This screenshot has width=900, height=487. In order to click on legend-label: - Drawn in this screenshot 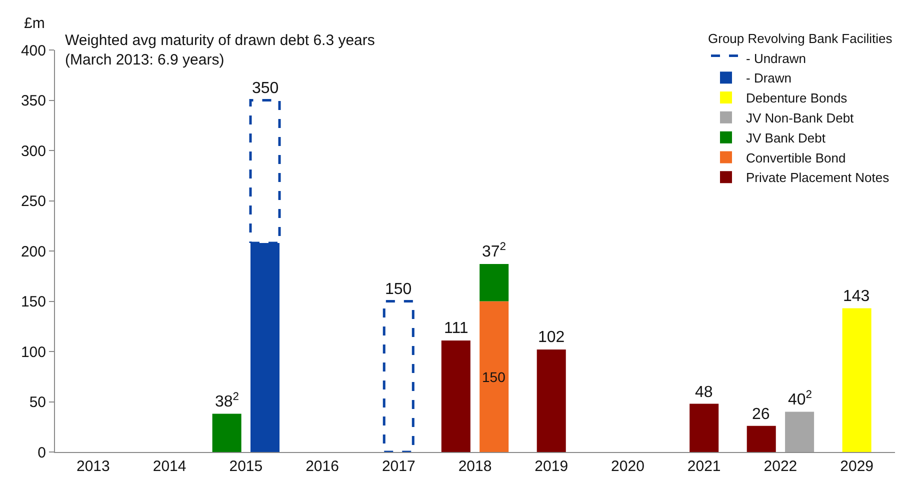, I will do `click(769, 78)`.